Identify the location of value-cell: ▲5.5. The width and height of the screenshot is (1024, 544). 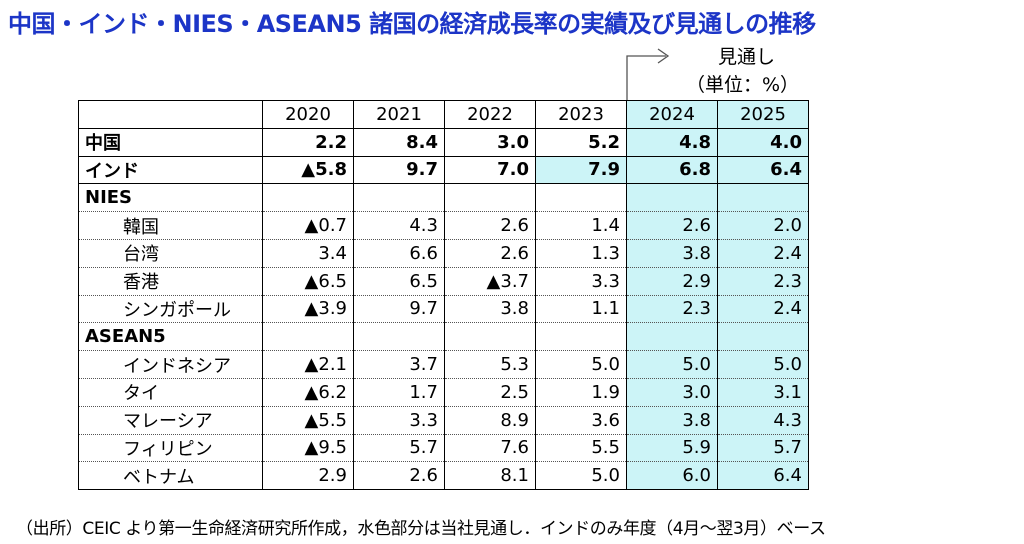
(308, 420).